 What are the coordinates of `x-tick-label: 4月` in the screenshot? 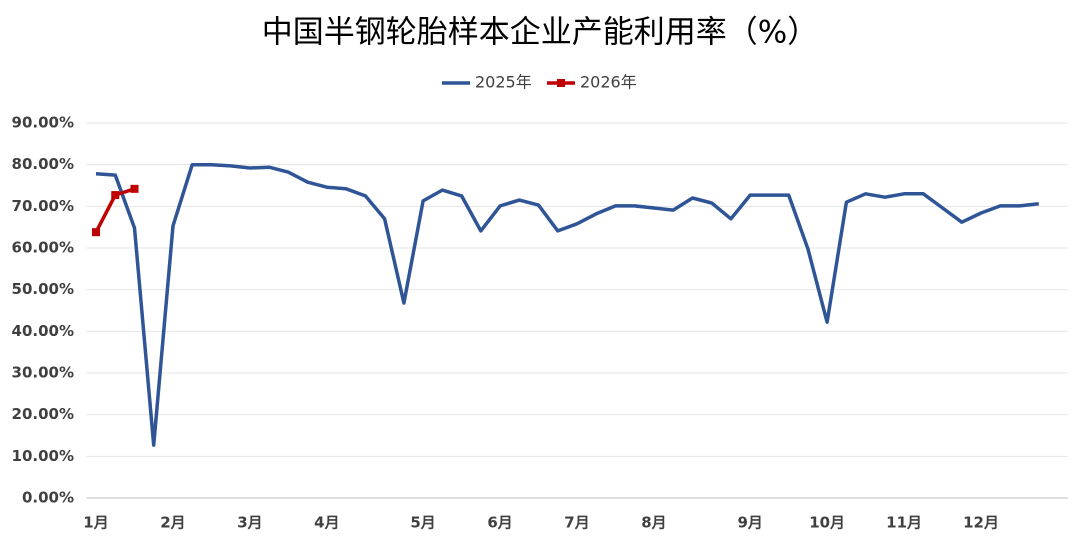 It's located at (326, 523).